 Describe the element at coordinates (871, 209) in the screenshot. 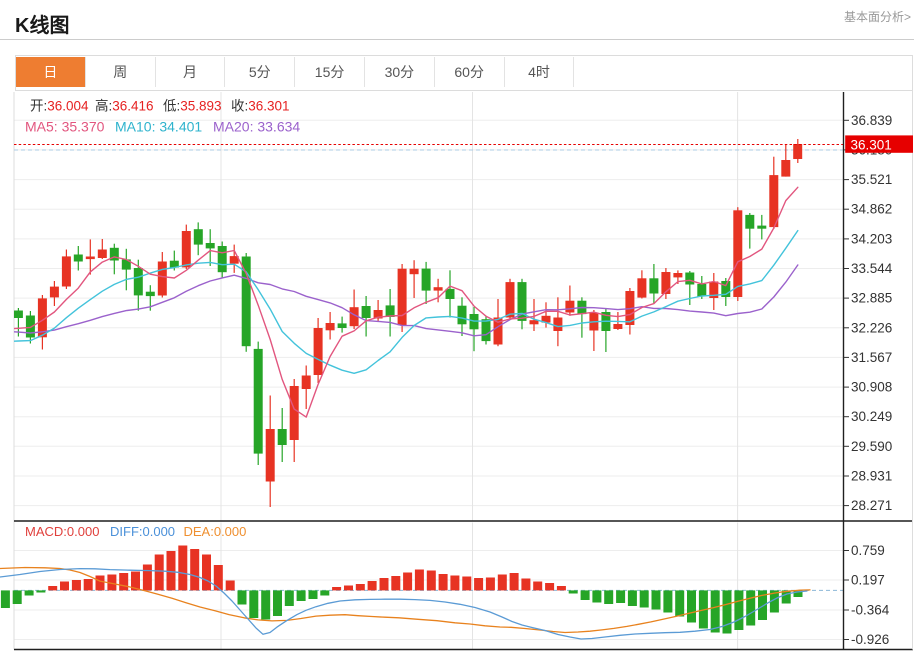

I see `svg-text: 34.862` at that location.